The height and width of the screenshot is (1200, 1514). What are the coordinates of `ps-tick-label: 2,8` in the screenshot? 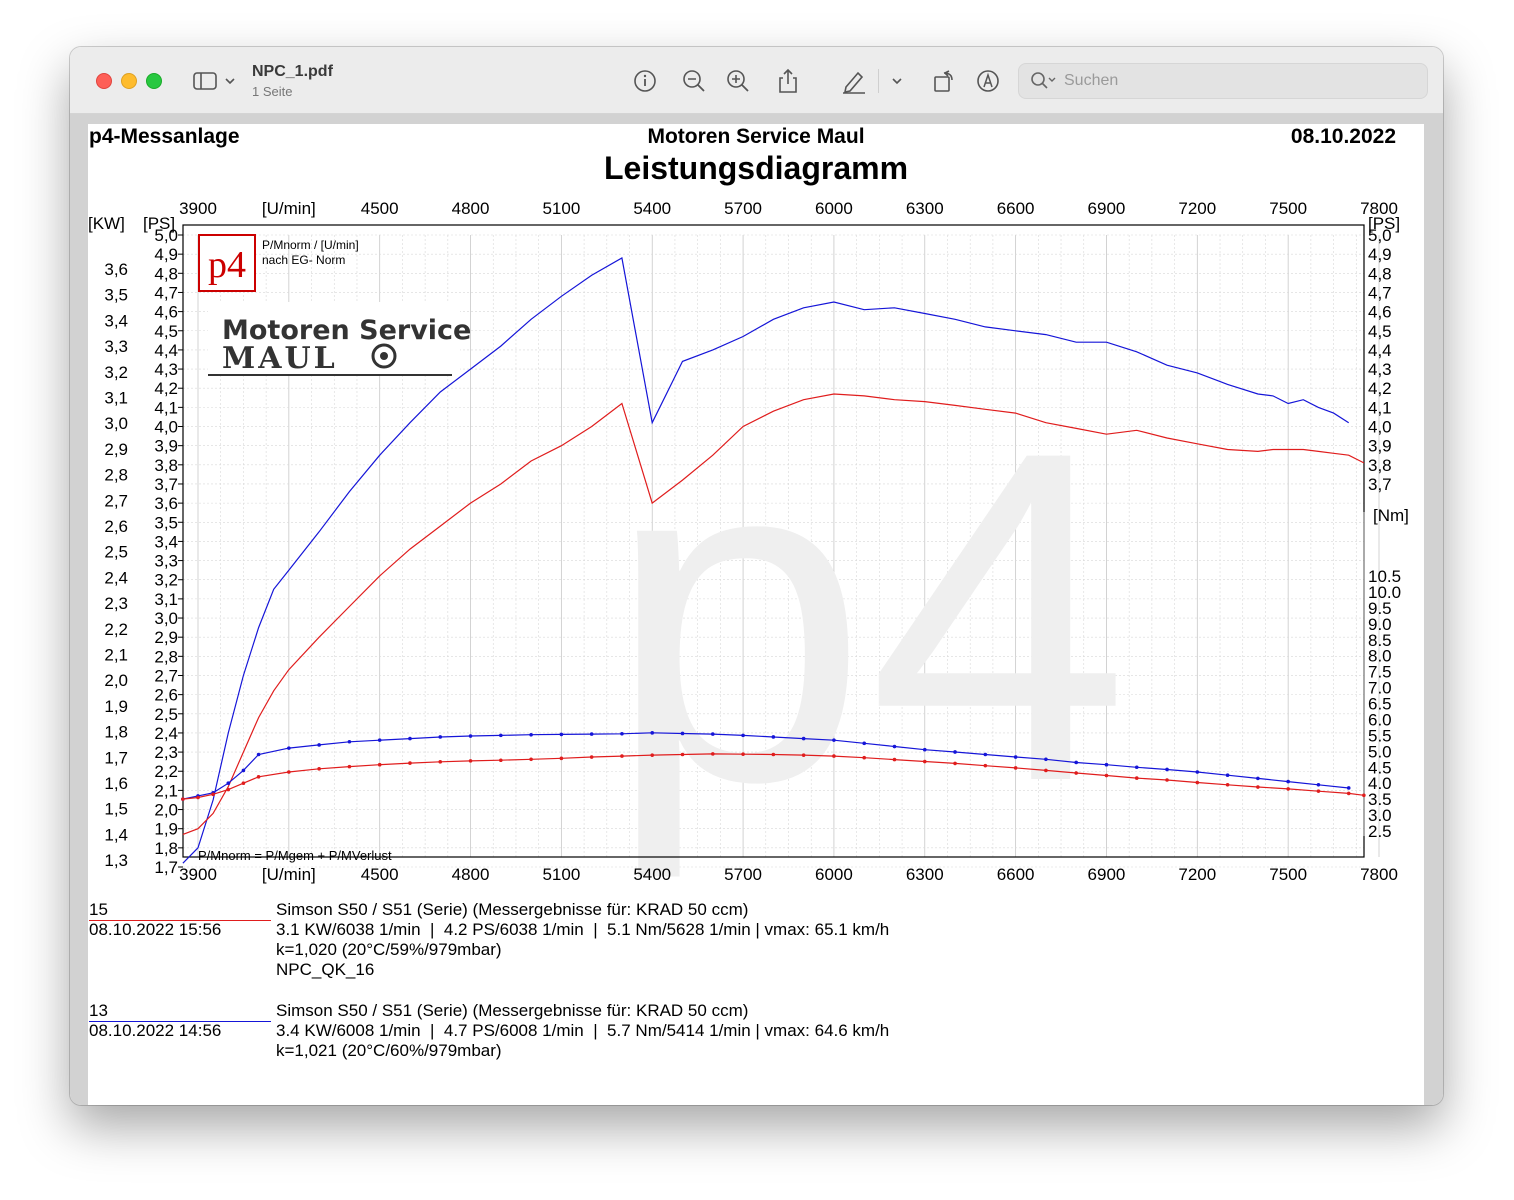 It's located at (166, 656).